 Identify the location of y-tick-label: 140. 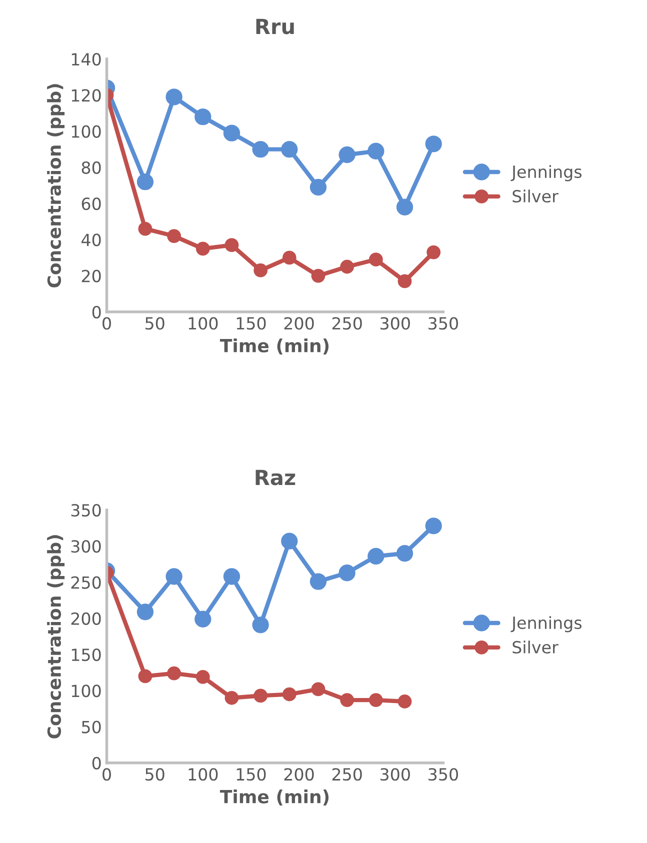
(86, 59).